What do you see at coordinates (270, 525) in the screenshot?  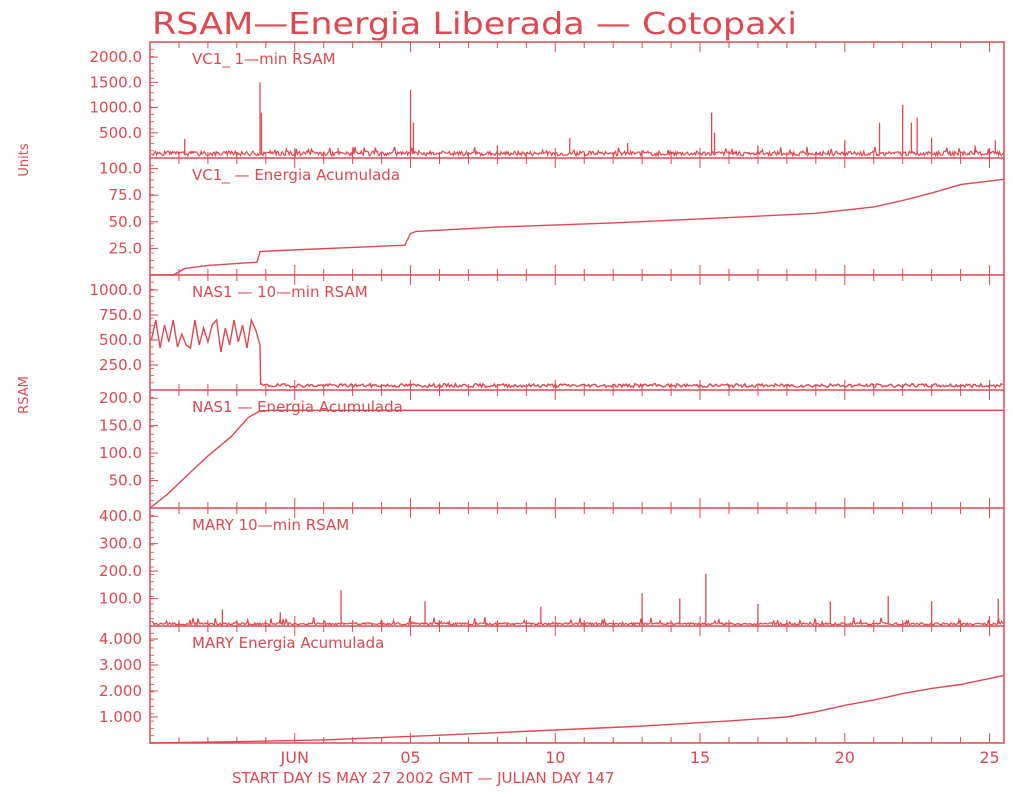 I see `panel-title: MARY 10—min RSAM` at bounding box center [270, 525].